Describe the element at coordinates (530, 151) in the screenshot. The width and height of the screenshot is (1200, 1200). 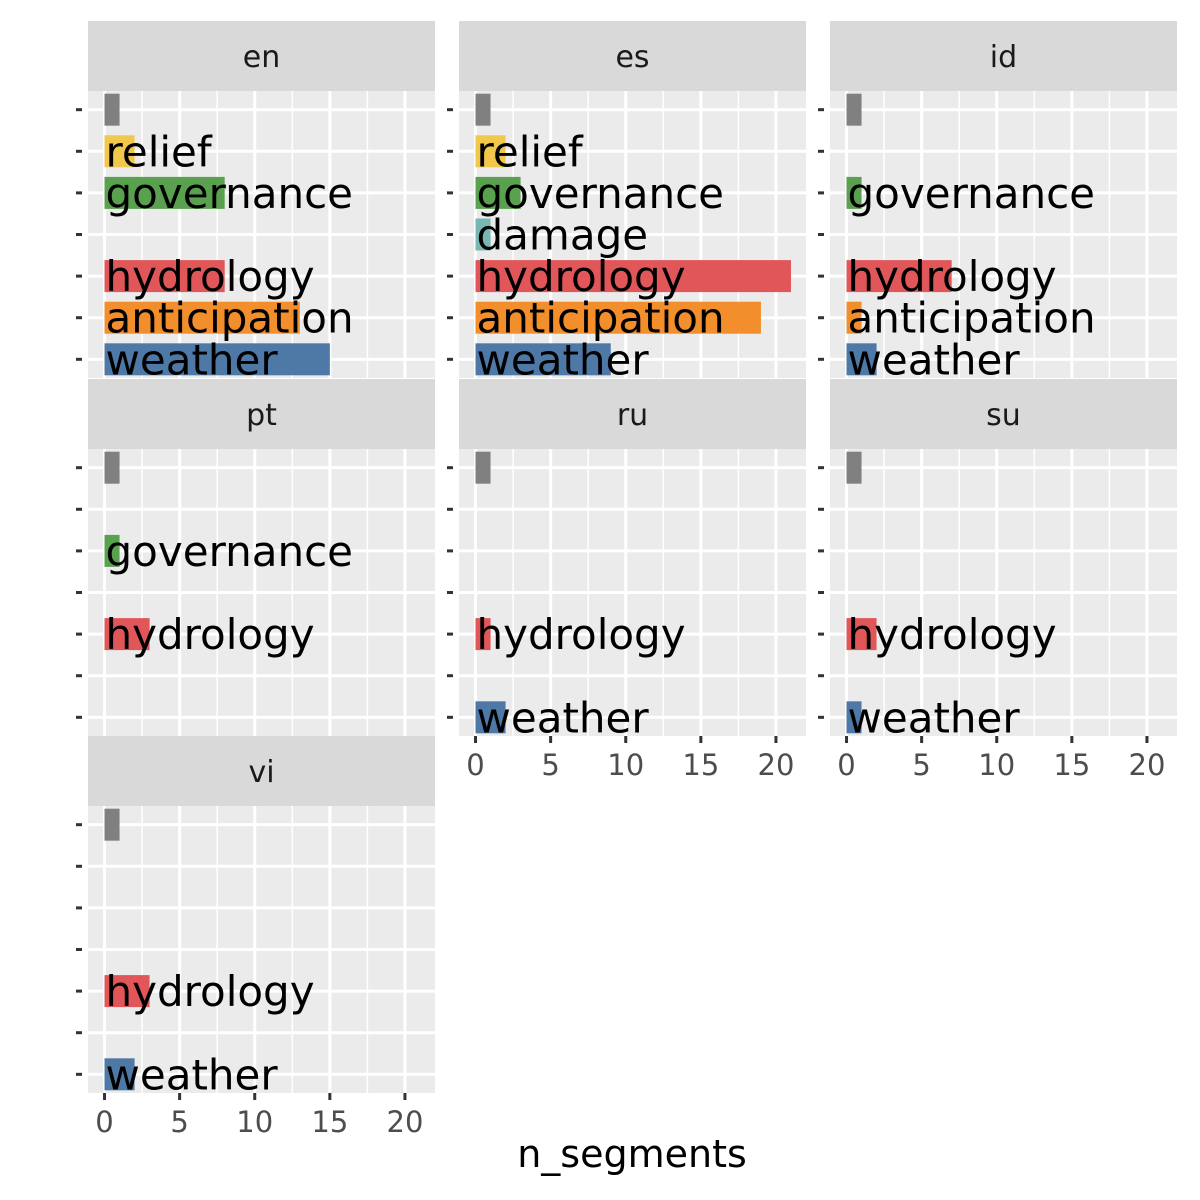
I see `bar-label-es-relief: relief` at that location.